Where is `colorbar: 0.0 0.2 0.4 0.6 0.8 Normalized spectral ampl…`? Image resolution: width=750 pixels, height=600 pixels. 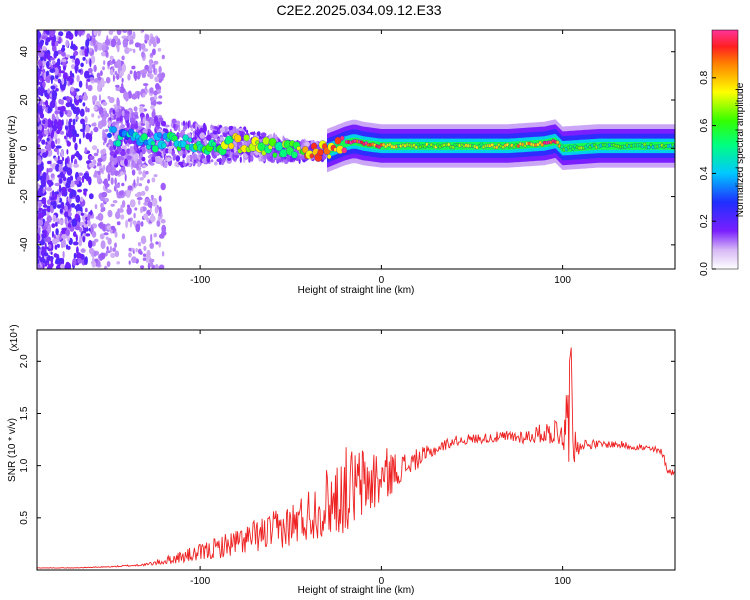
colorbar: 0.0 0.2 0.4 0.6 0.8 Normalized spectral ampl… is located at coordinates (722, 152).